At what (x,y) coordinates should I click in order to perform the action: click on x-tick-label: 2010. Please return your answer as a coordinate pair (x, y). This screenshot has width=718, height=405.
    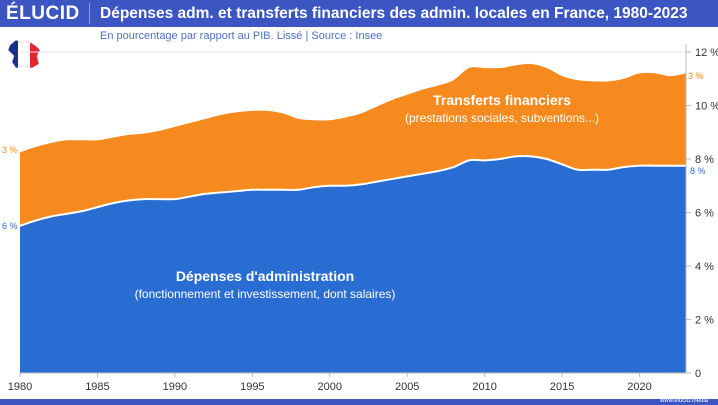
    Looking at the image, I should click on (484, 387).